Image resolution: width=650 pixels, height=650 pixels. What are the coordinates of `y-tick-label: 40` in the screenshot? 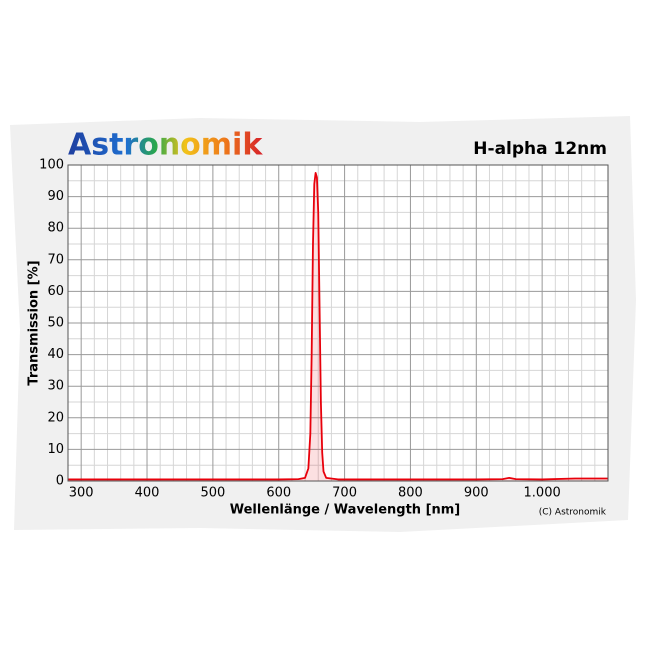 It's located at (55, 354).